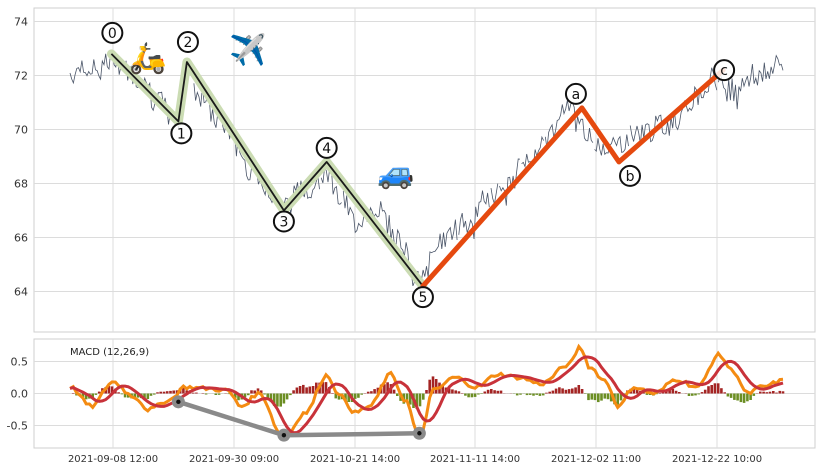 The width and height of the screenshot is (822, 475). I want to click on scooter-emoji: 🛵, so click(147, 58).